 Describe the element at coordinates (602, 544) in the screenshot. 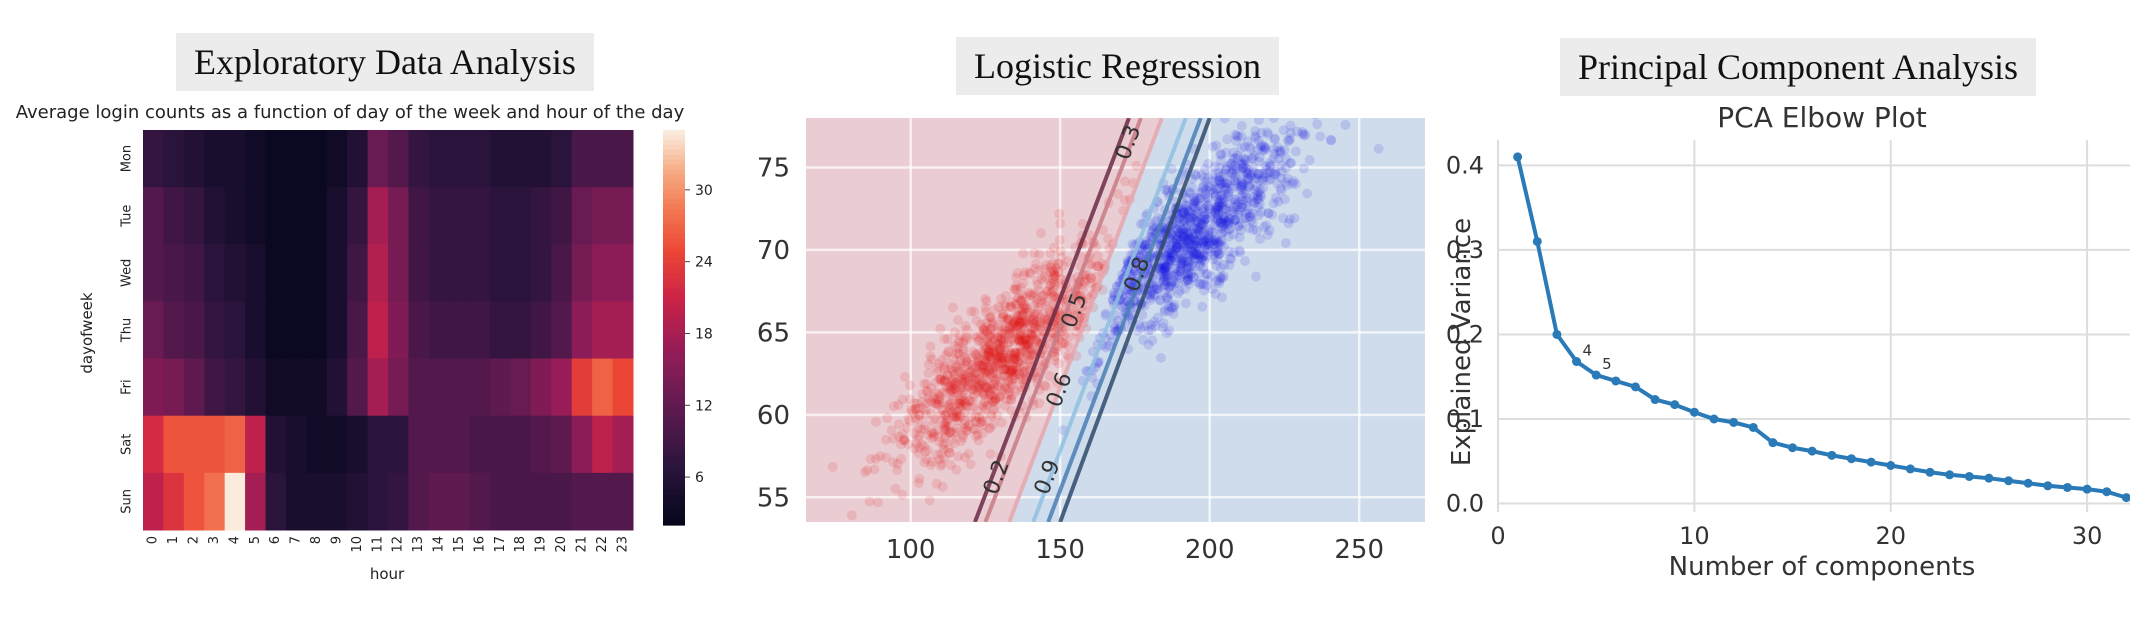

I see `heatmap-x-tick: 22` at that location.